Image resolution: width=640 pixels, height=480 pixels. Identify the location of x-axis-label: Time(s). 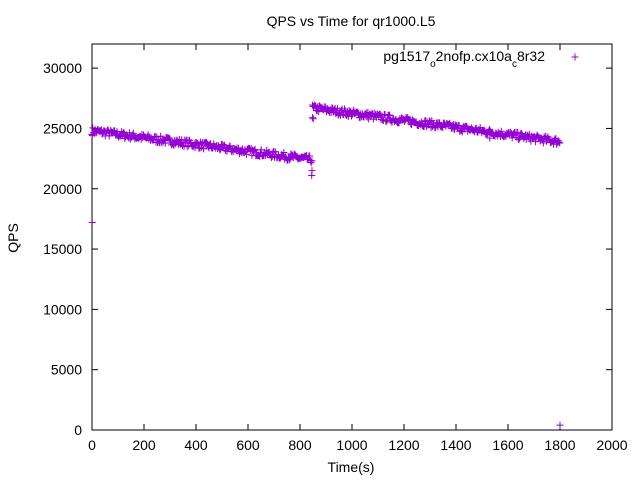
(351, 467).